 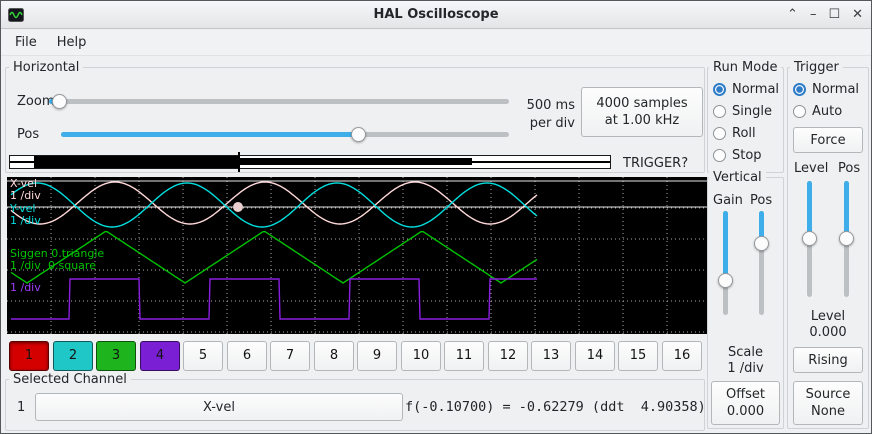 What do you see at coordinates (813, 14) in the screenshot?
I see `minimize-icon: –` at bounding box center [813, 14].